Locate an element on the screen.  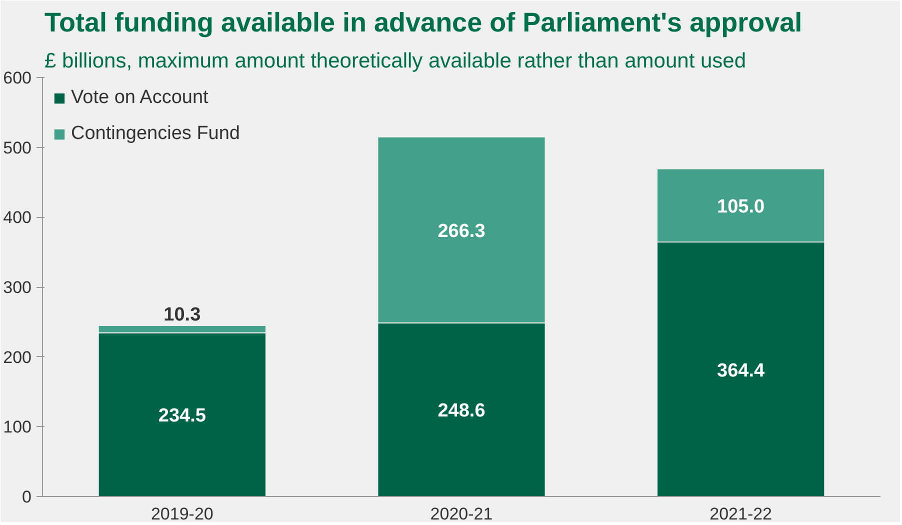
y-tick-label: 300 is located at coordinates (17, 287).